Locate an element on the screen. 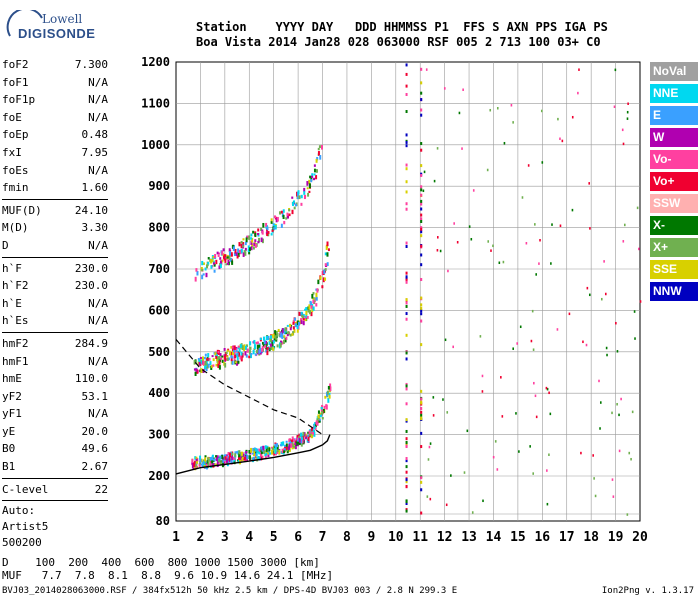 Image resolution: width=700 pixels, height=600 pixels. x-tick-label: 1 is located at coordinates (176, 537).